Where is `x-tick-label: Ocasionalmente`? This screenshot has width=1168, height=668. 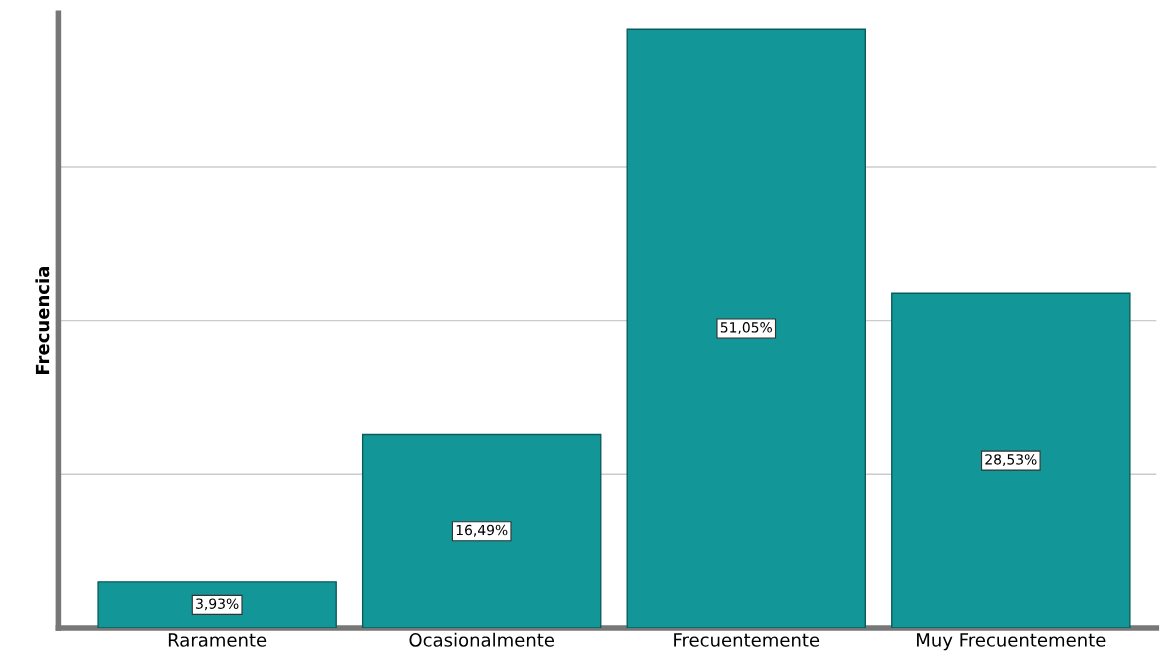
x-tick-label: Ocasionalmente is located at coordinates (481, 639).